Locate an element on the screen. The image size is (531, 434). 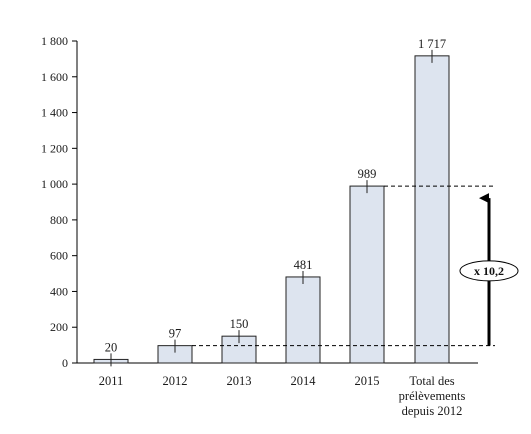
y-tick-label: 1 200 is located at coordinates (54, 148).